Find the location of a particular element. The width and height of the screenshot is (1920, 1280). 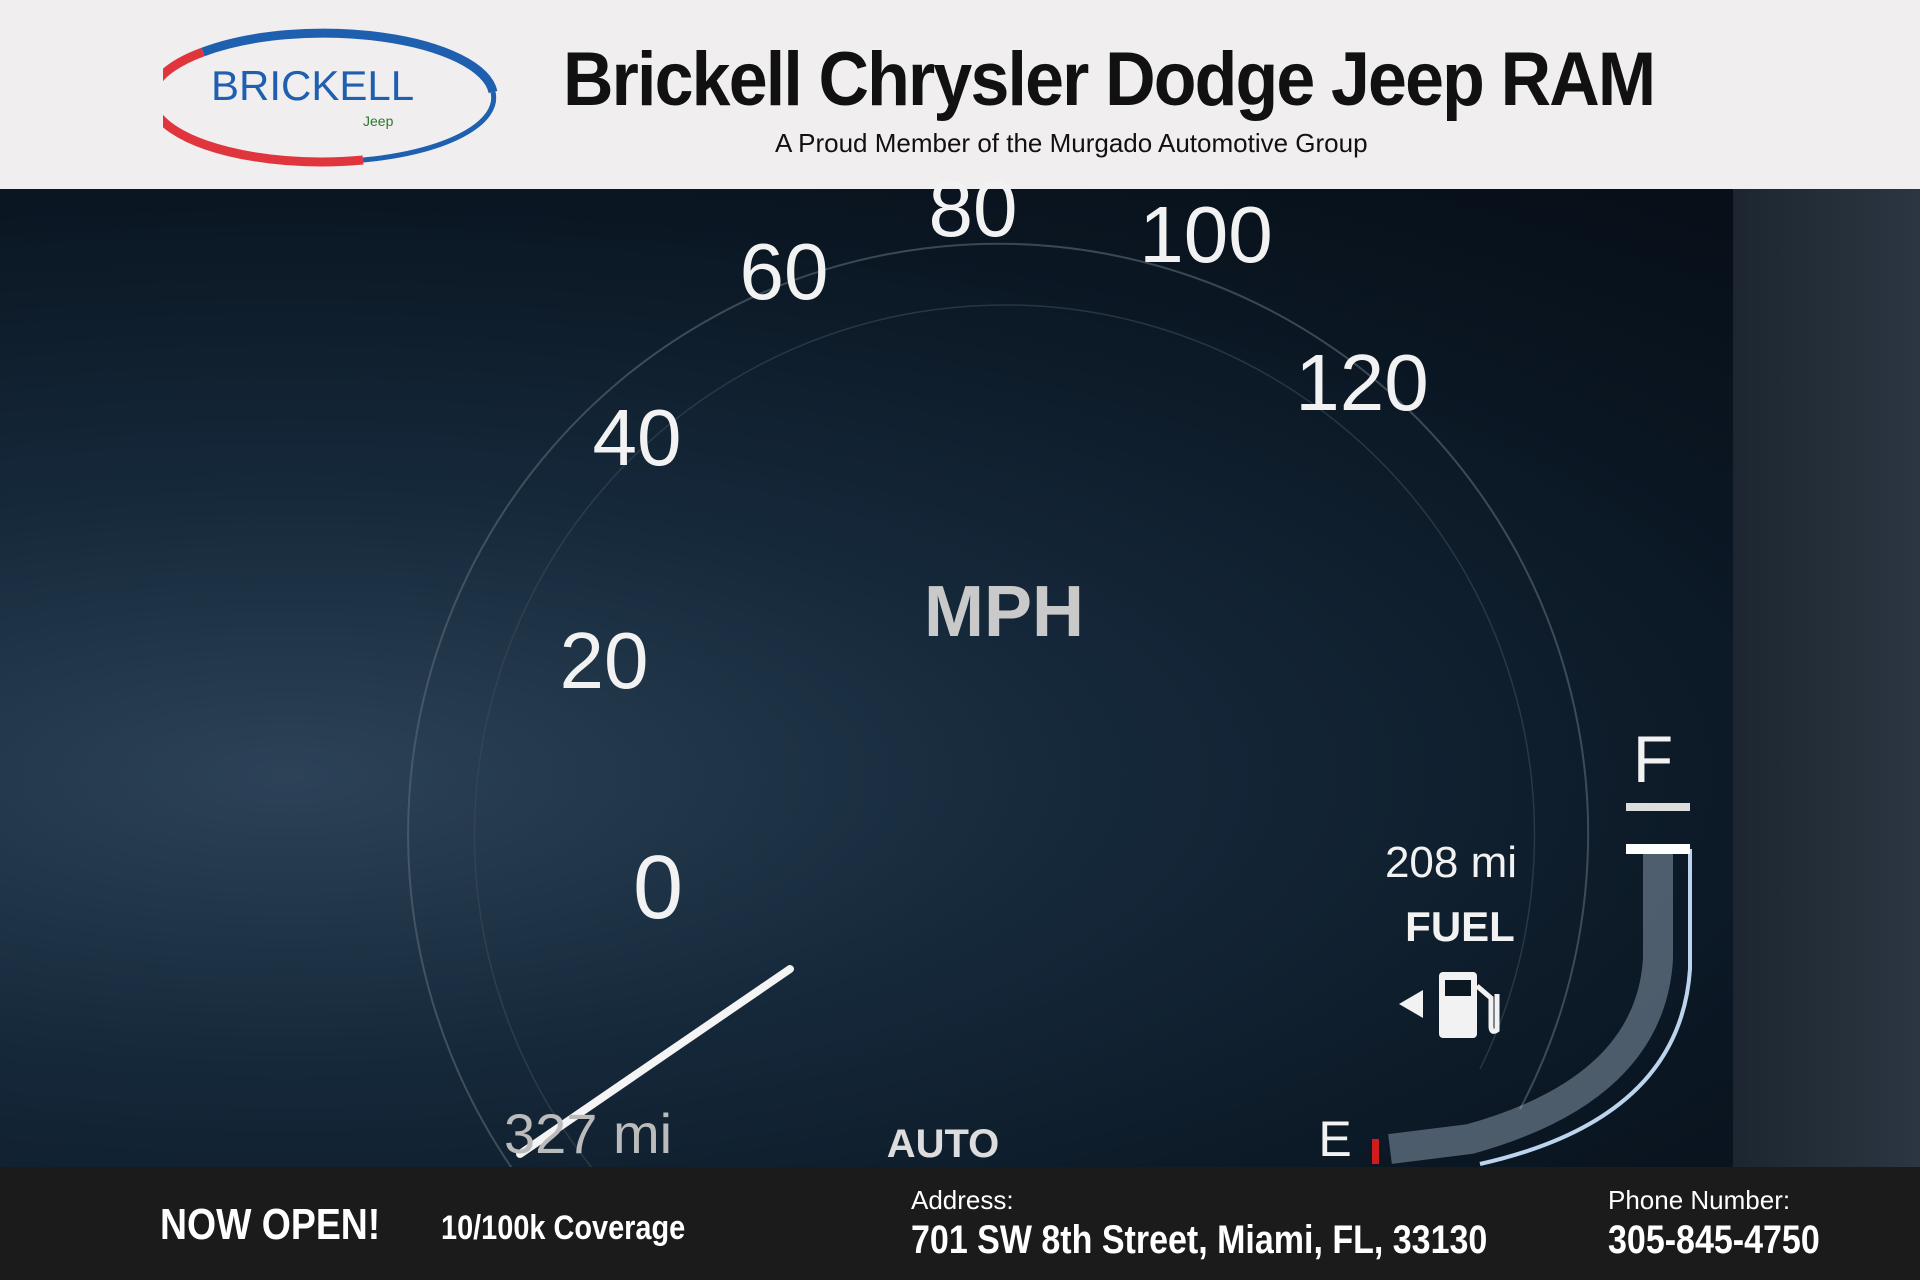

logo-text: BRICKELL is located at coordinates (312, 85).